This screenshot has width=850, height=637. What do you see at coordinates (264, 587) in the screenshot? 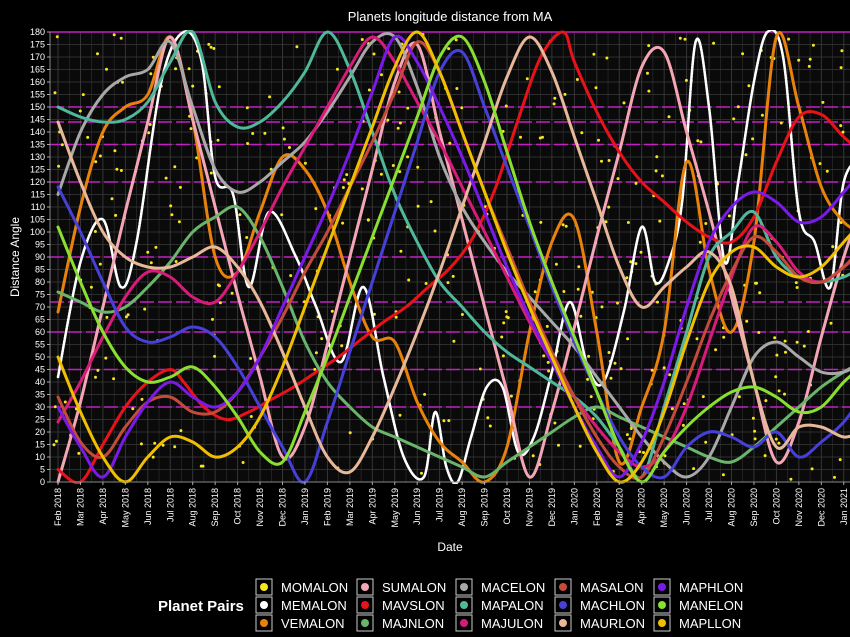
I see `legend-swatch-momalon` at bounding box center [264, 587].